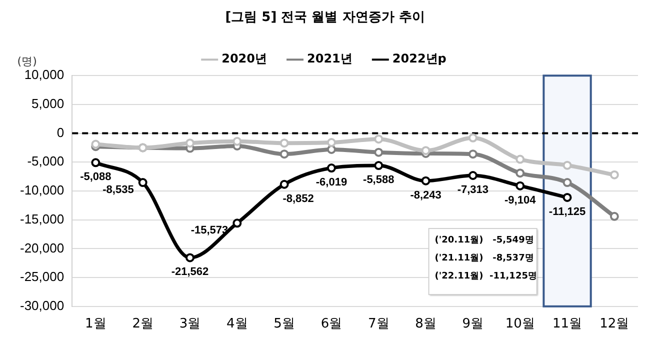 The width and height of the screenshot is (658, 350). What do you see at coordinates (143, 324) in the screenshot?
I see `x-tick-label: 2월` at bounding box center [143, 324].